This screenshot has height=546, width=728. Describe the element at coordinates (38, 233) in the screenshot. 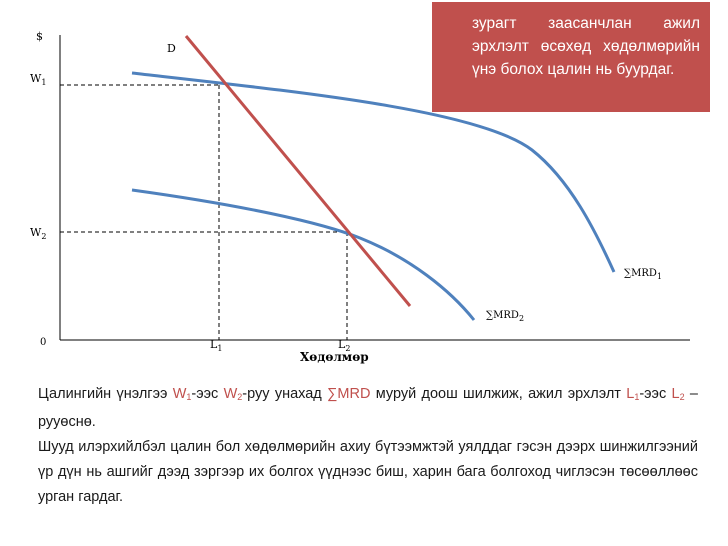

I see `w2-label: W2` at that location.